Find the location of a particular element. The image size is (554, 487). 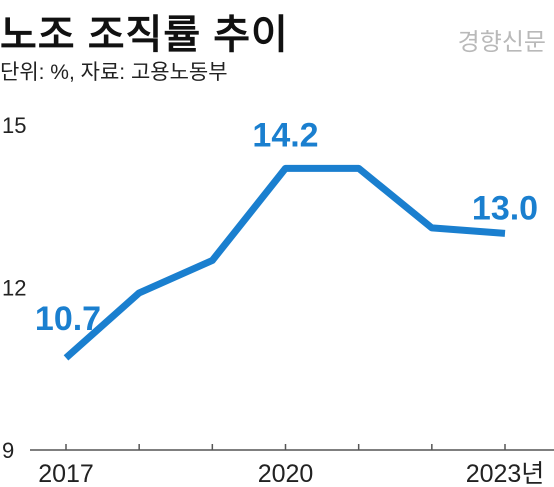

data-label-2020: 14.2 is located at coordinates (285, 135).